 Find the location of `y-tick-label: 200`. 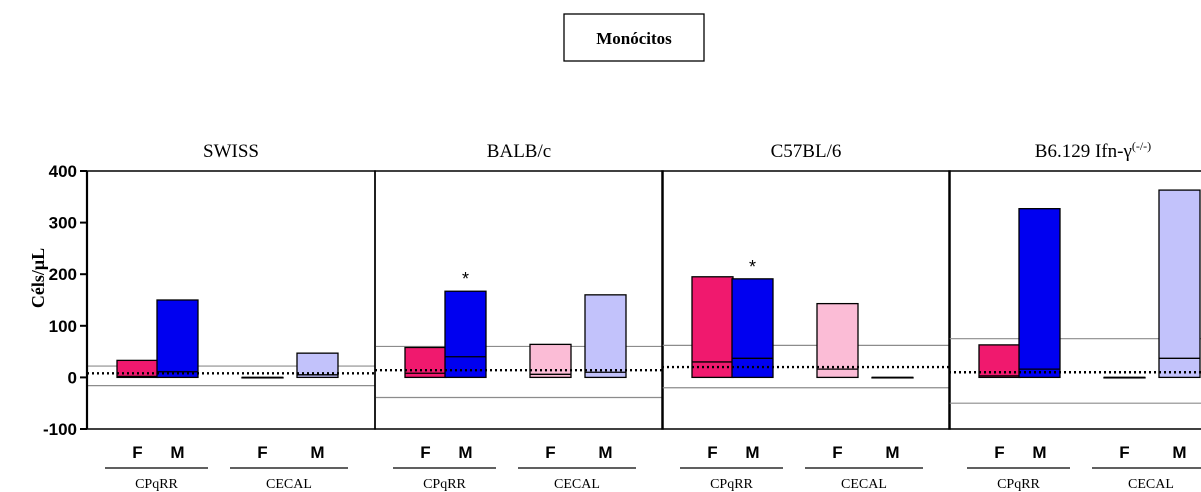

y-tick-label: 200 is located at coordinates (63, 274).